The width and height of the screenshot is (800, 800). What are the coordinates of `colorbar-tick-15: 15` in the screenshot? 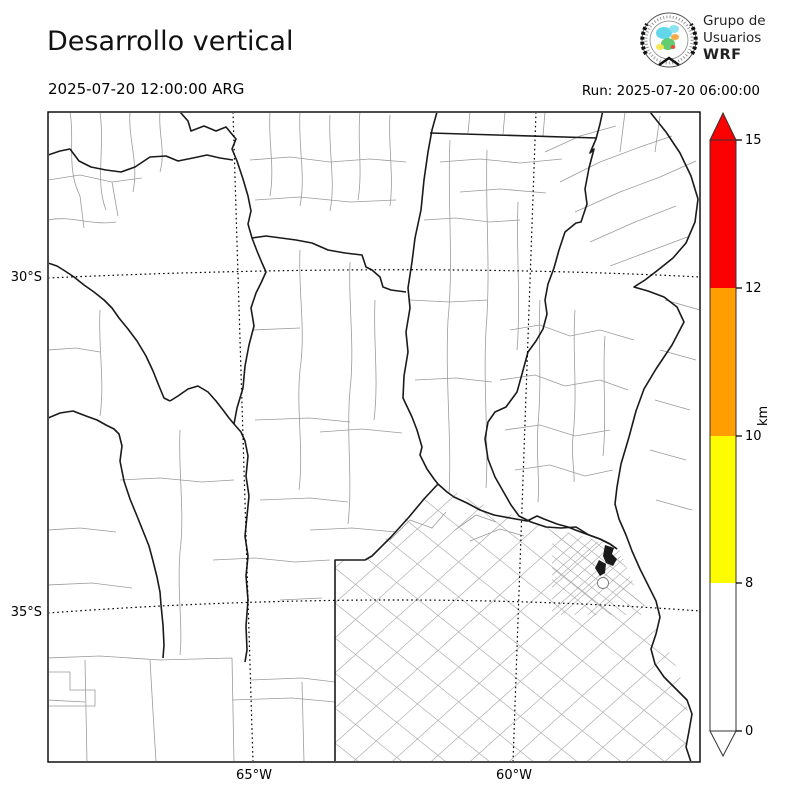 It's located at (753, 140).